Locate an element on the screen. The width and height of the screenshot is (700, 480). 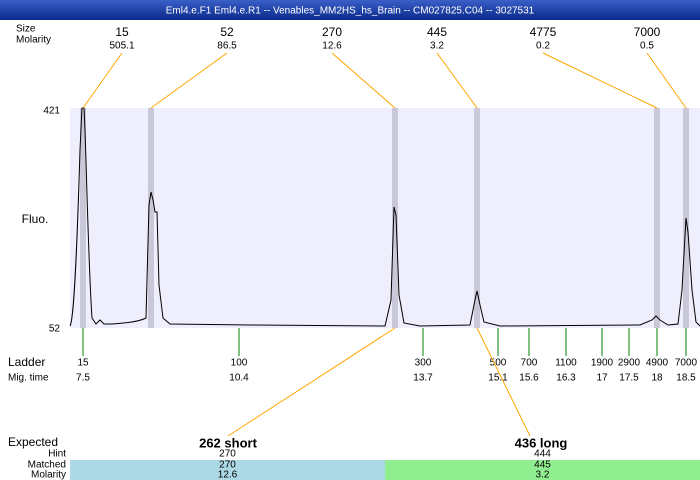
peak-molarity: 3.2 is located at coordinates (437, 46).